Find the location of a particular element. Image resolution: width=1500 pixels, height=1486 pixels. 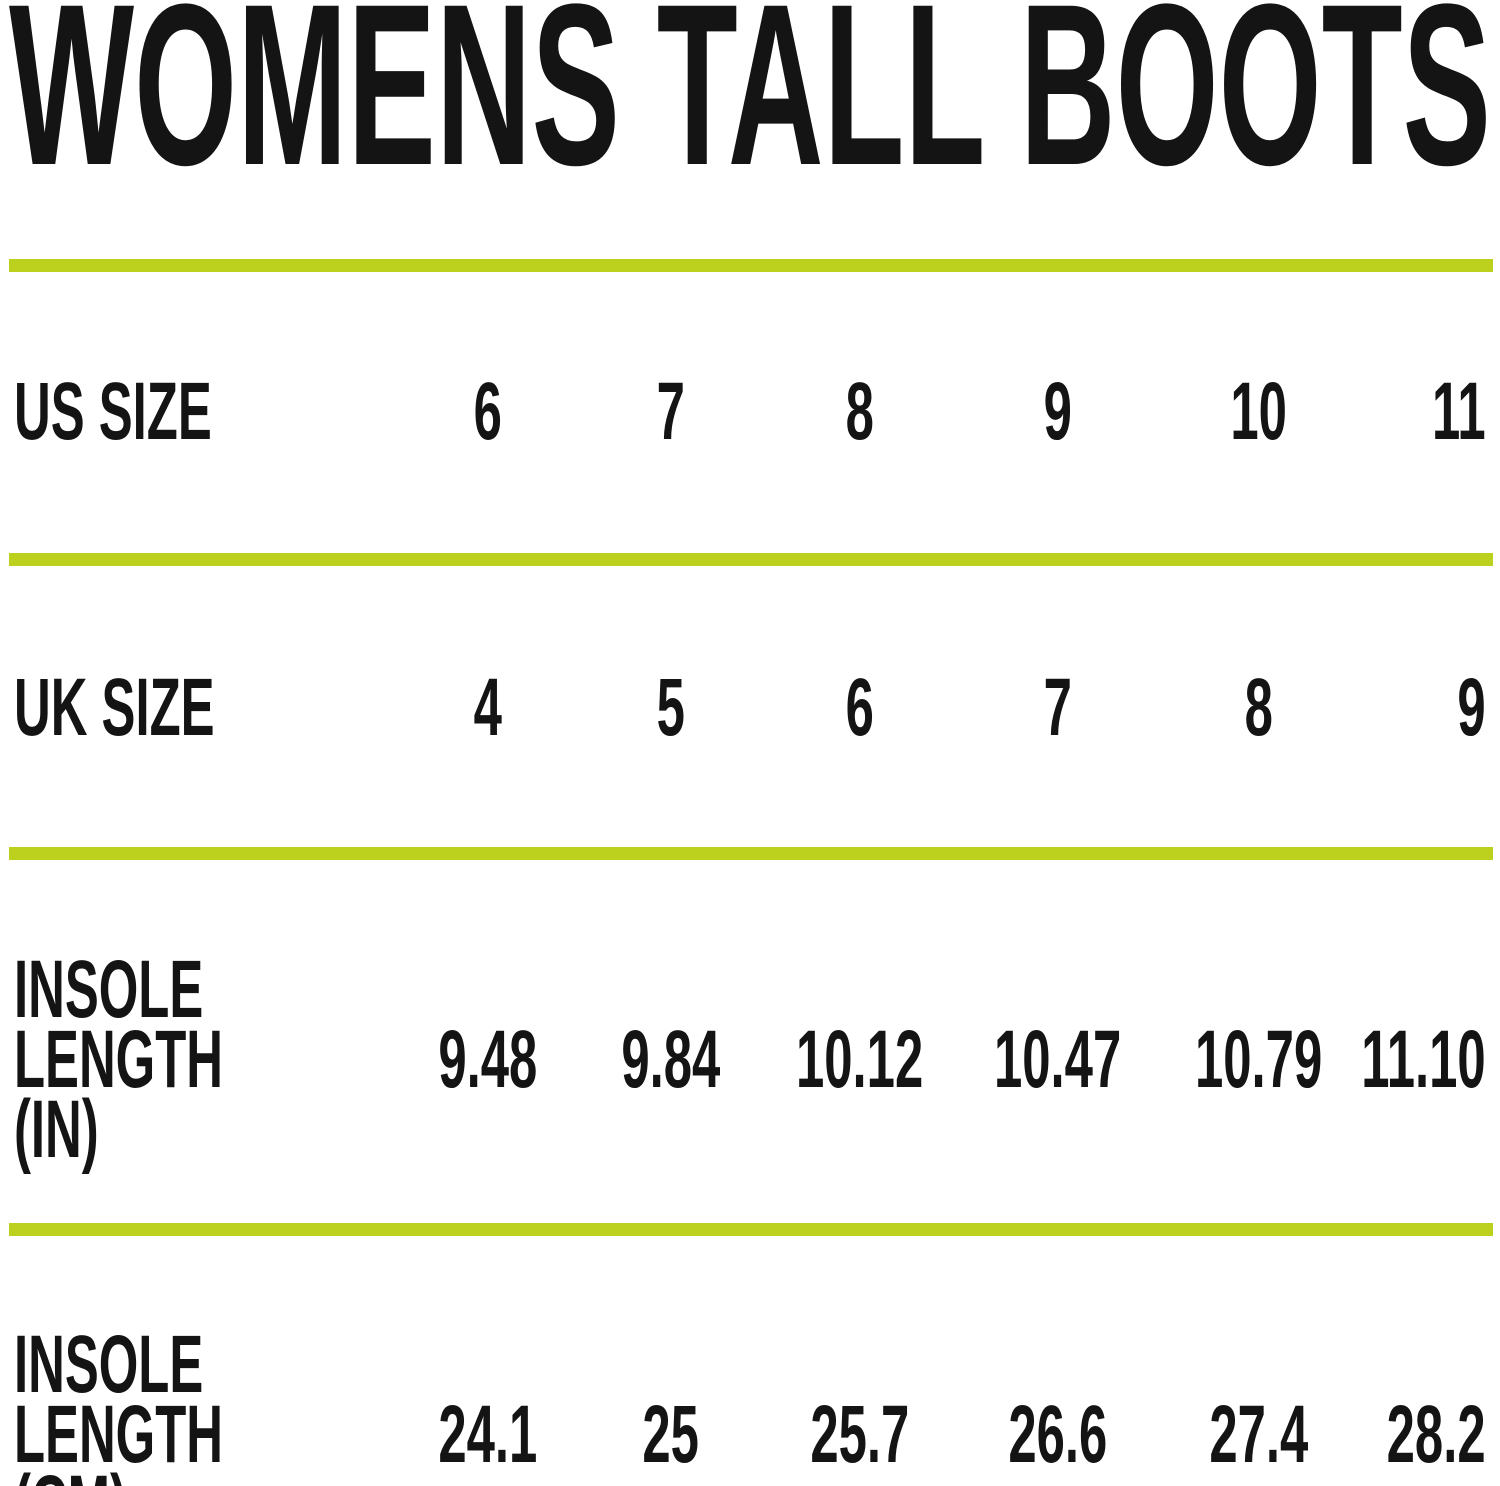

uk-size-value-5: 8 is located at coordinates (1259, 708).